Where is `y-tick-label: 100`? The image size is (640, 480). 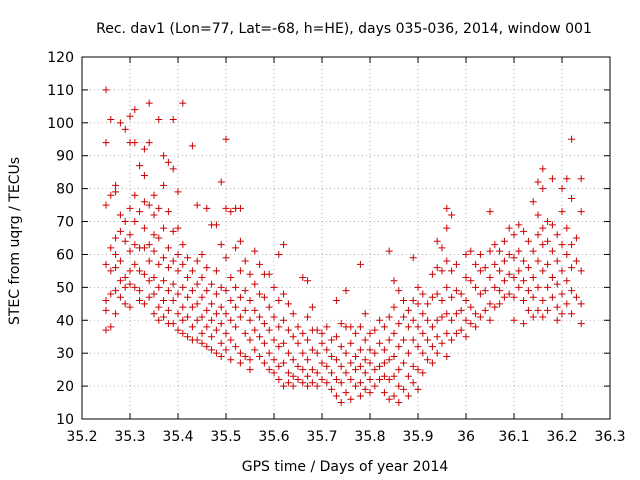 y-tick-label: 100 is located at coordinates (60, 124).